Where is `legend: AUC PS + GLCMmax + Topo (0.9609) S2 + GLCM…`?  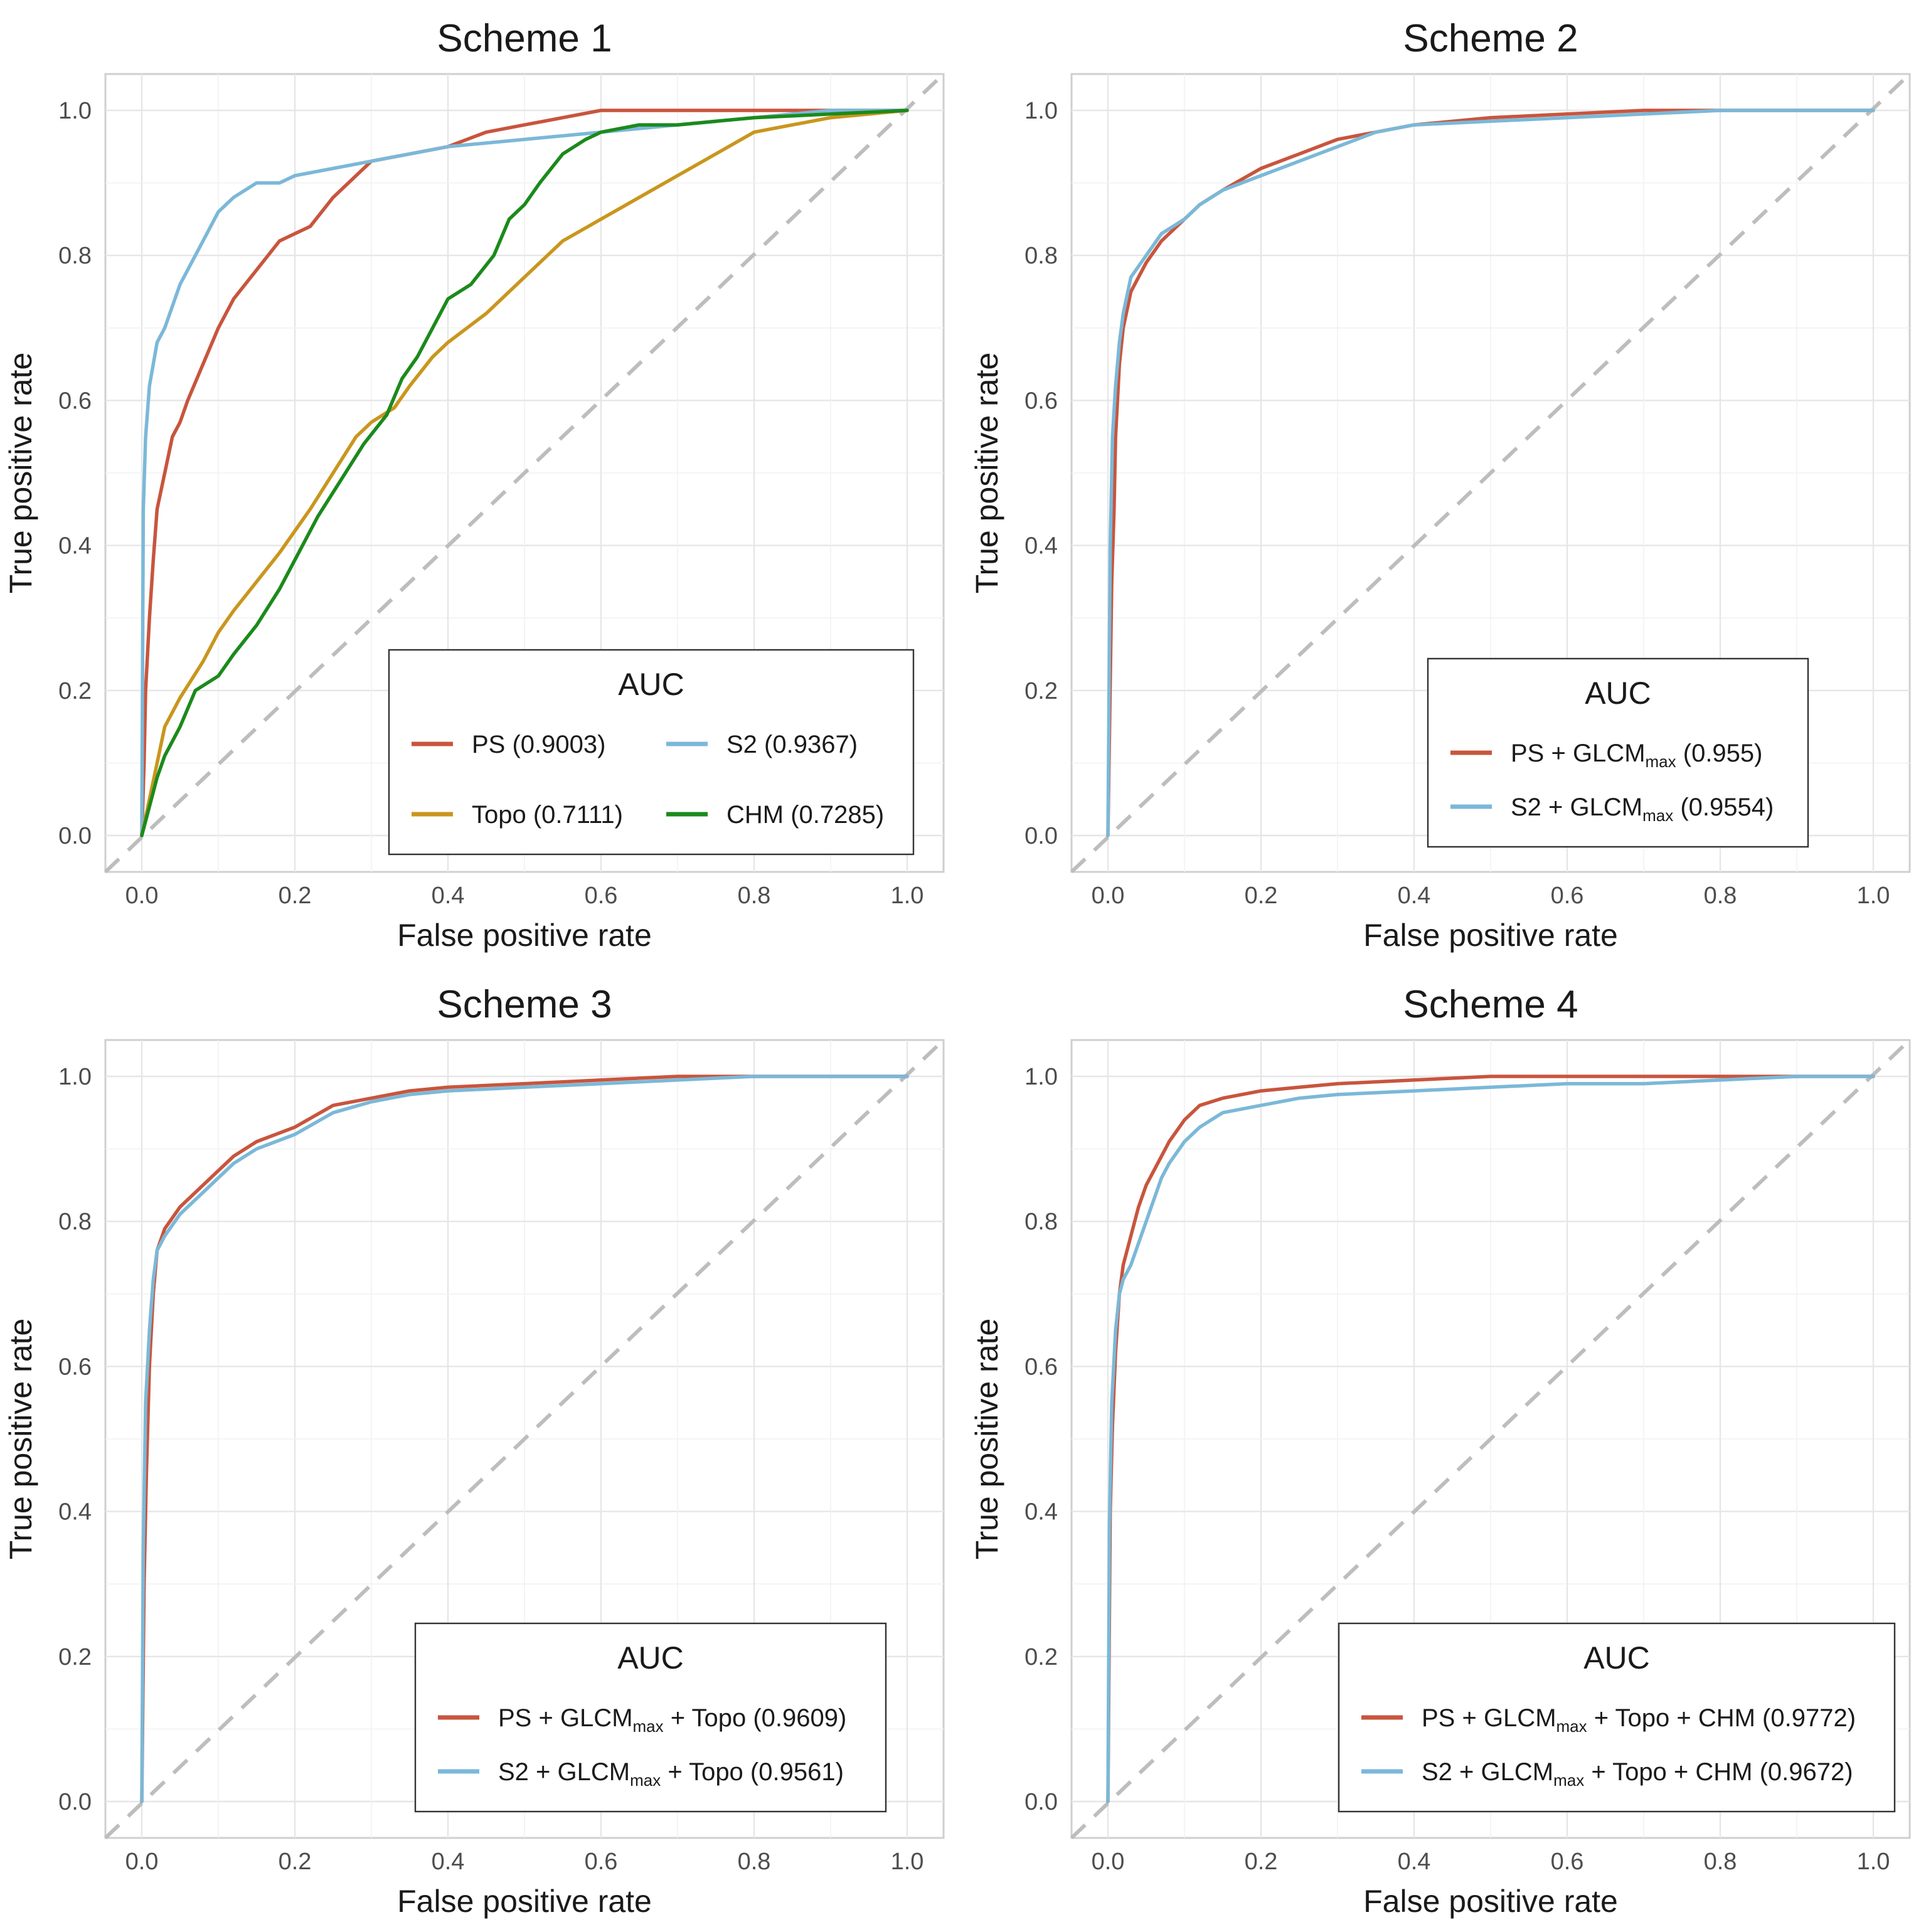 legend: AUC PS + GLCMmax + Topo (0.9609) S2 + GLCM… is located at coordinates (650, 1717).